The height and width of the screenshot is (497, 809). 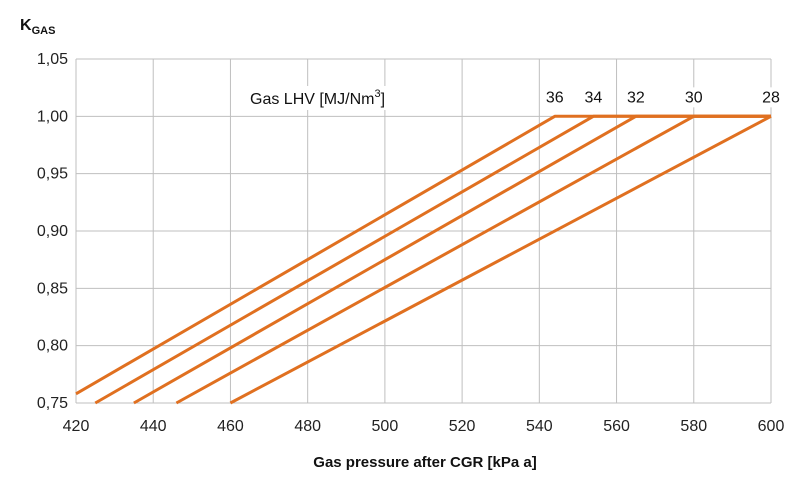 I want to click on annotation-suffix: ], so click(x=383, y=99).